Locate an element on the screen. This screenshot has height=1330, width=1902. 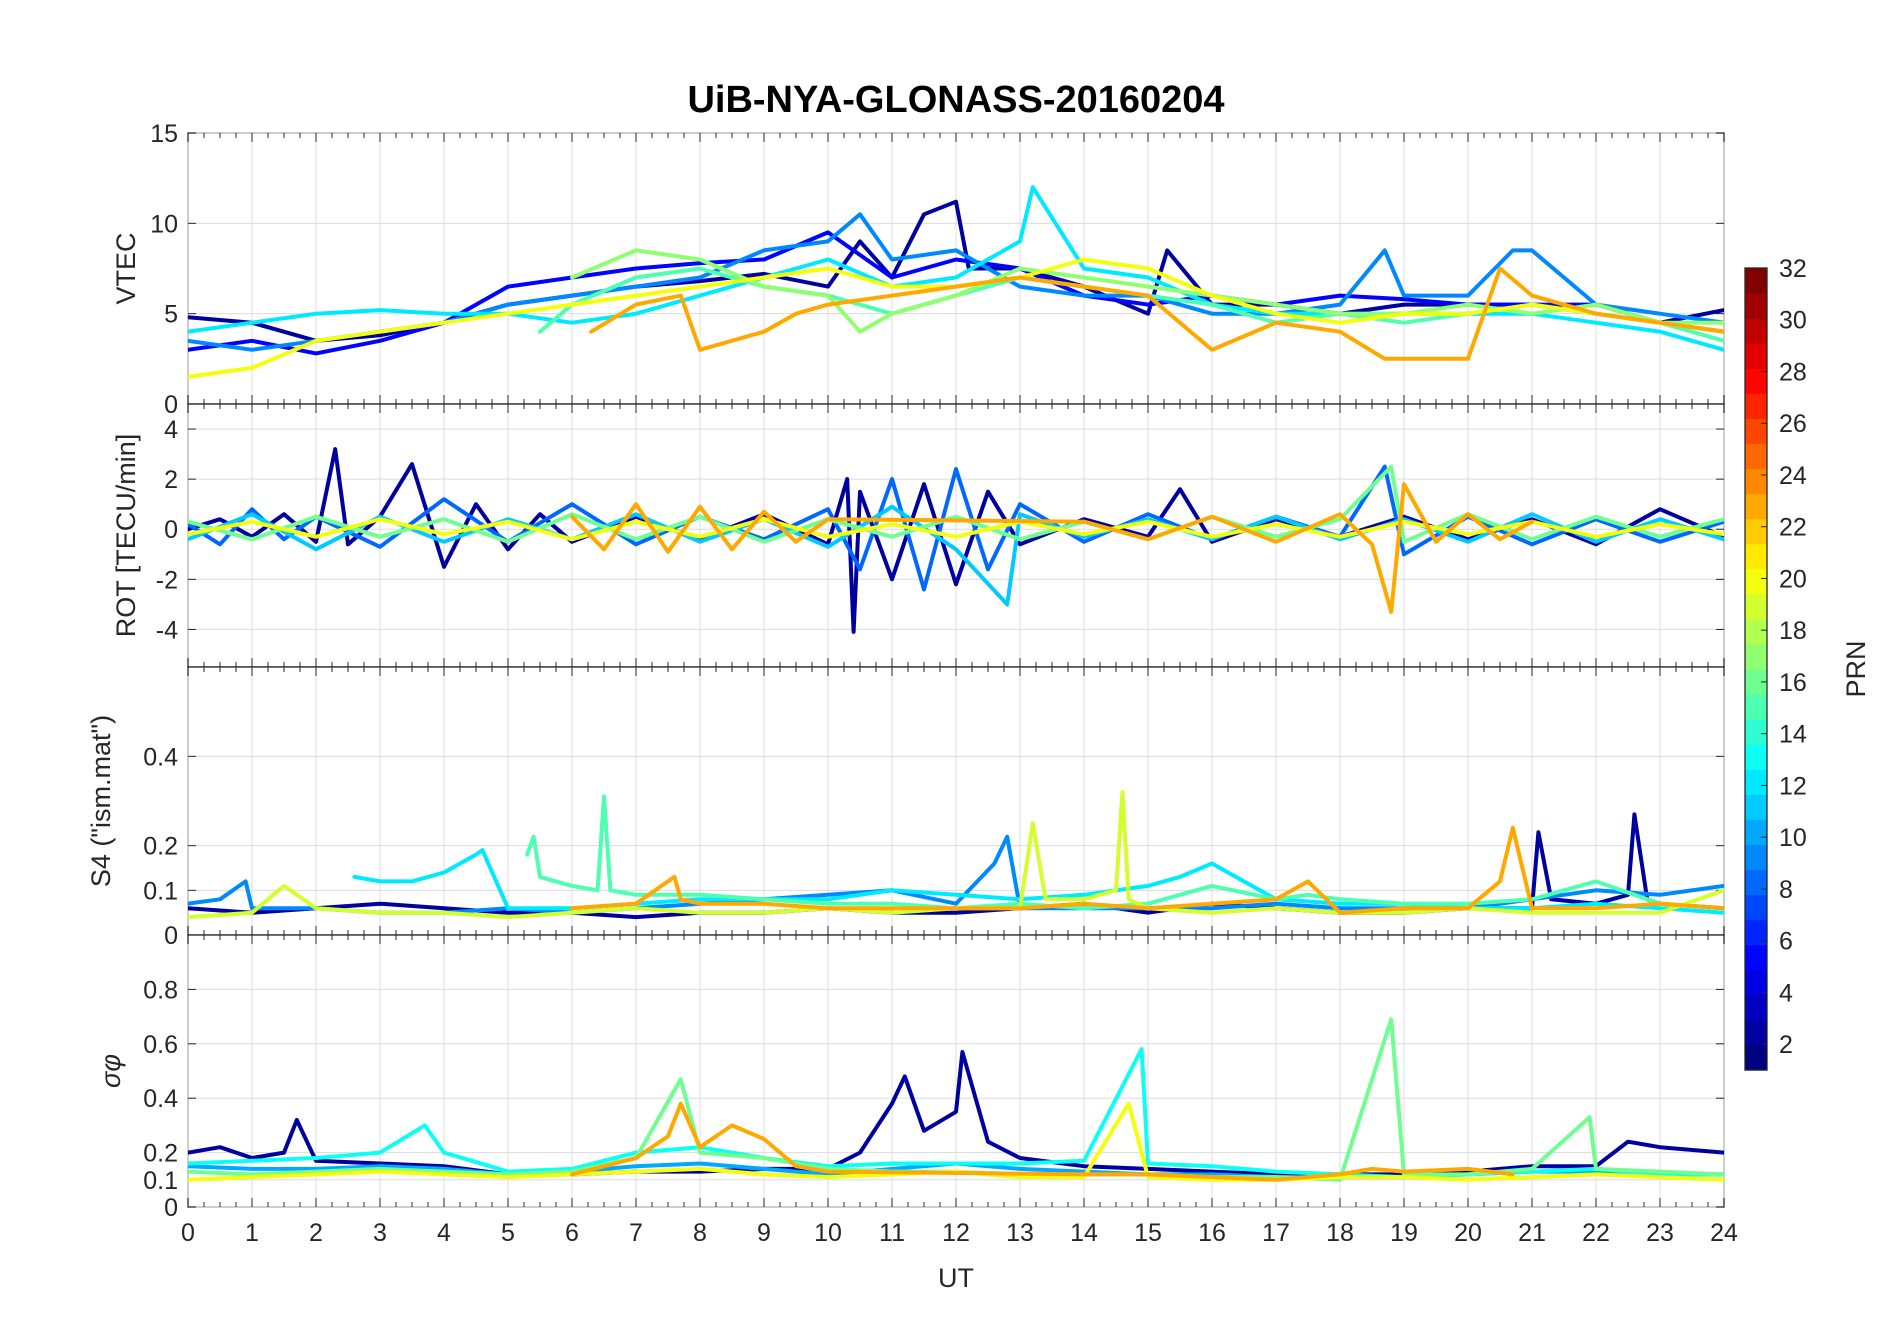
colorbar-tick-label: 32 is located at coordinates (1793, 269).